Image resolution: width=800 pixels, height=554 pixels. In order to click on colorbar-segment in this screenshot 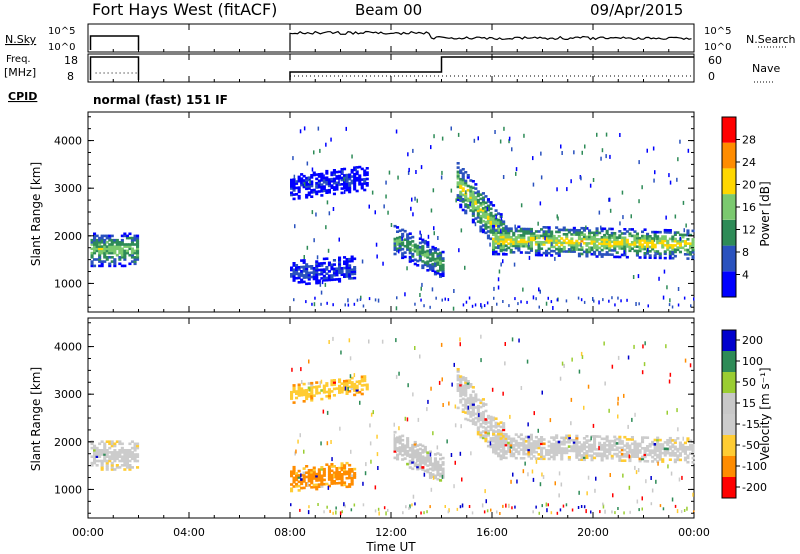, I will do `click(729, 130)`.